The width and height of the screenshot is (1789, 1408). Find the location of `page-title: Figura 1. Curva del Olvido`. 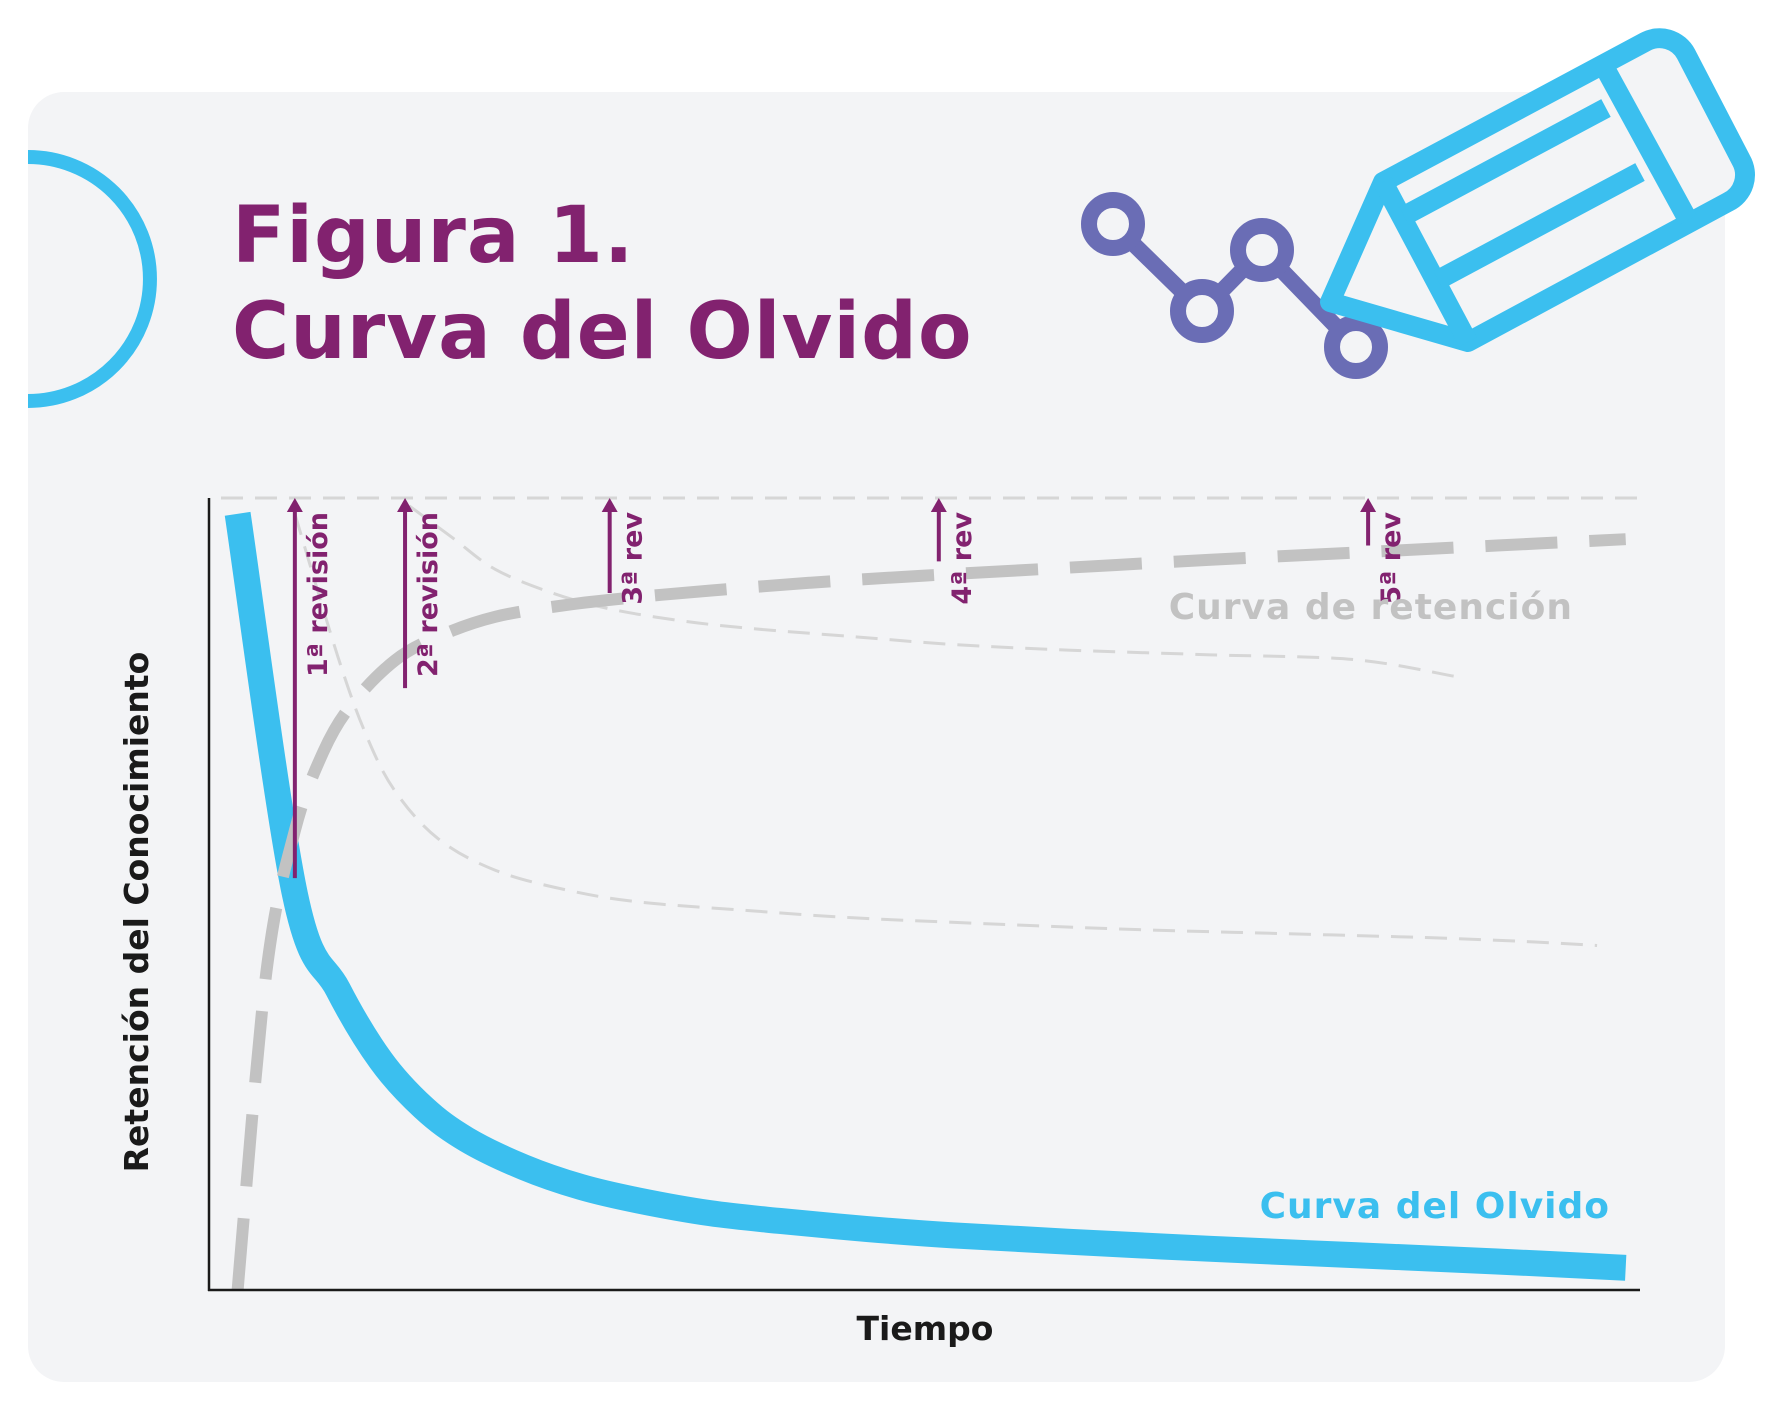

page-title: Figura 1. Curva del Olvido is located at coordinates (602, 284).